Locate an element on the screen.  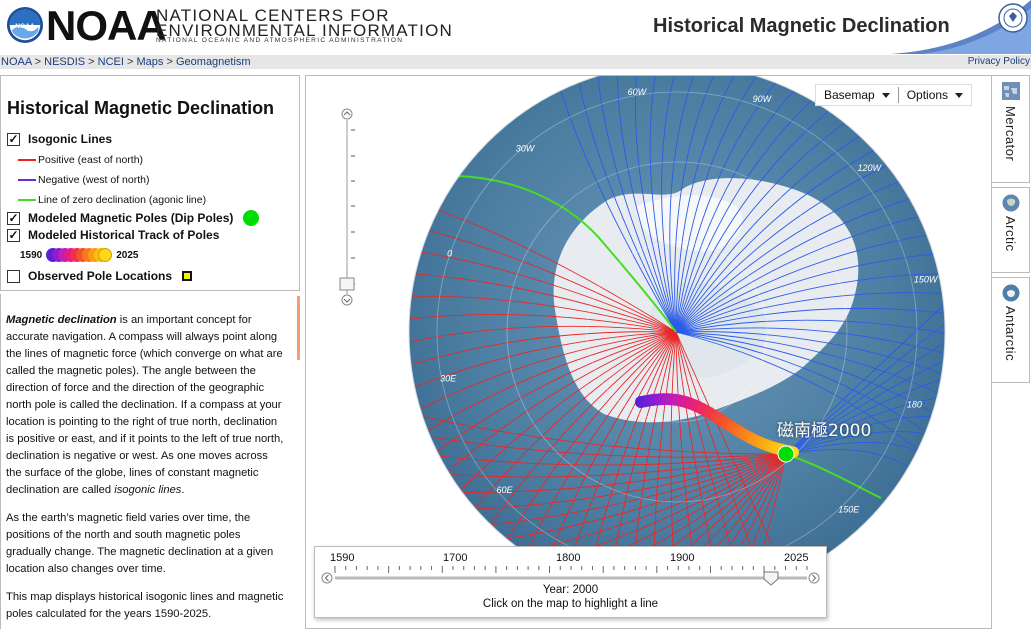
tab-antarctic: Antarctic is located at coordinates (1011, 330).